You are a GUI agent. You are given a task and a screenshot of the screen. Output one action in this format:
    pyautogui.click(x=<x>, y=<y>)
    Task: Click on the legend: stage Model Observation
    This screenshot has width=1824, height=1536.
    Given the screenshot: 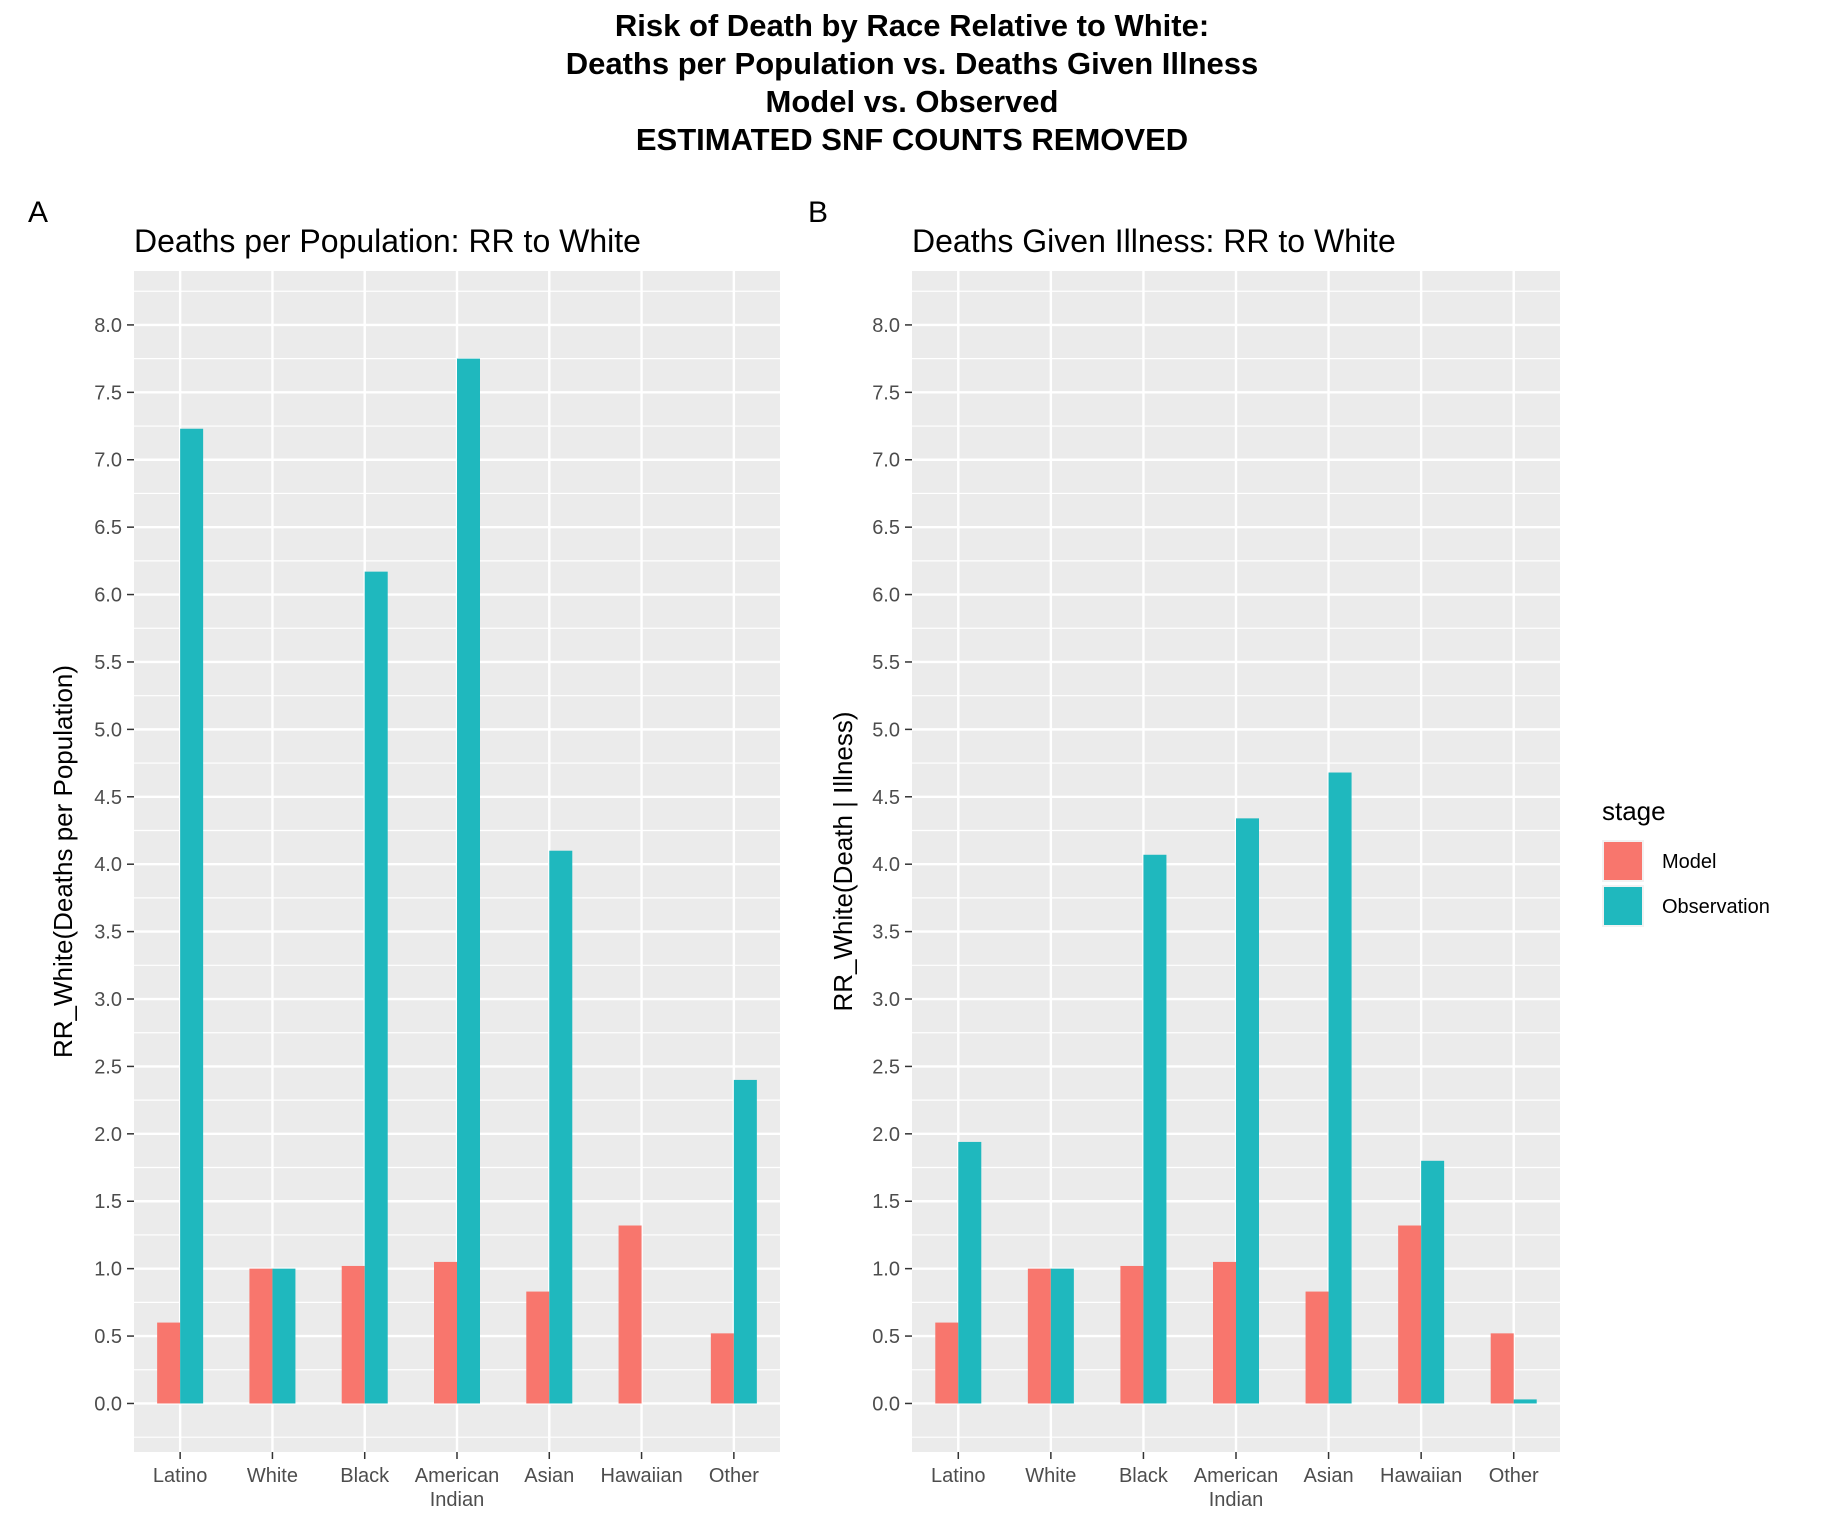 What is the action you would take?
    pyautogui.click(x=1686, y=861)
    